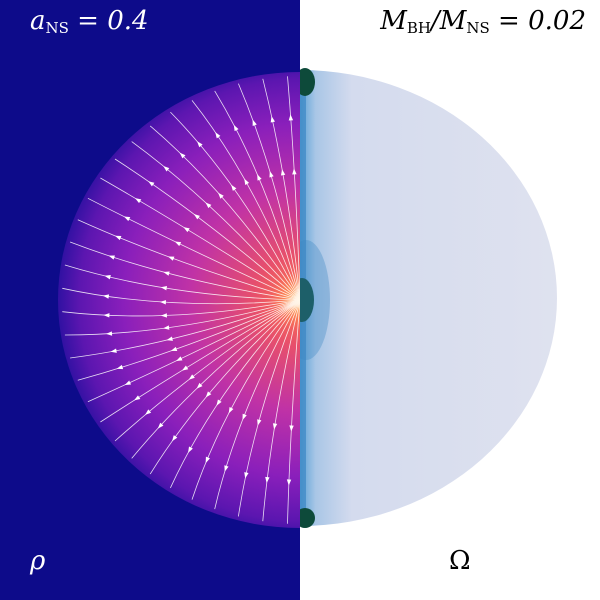 The image size is (600, 600). I want to click on mass-ratio-value: = 0.02, so click(537, 21).